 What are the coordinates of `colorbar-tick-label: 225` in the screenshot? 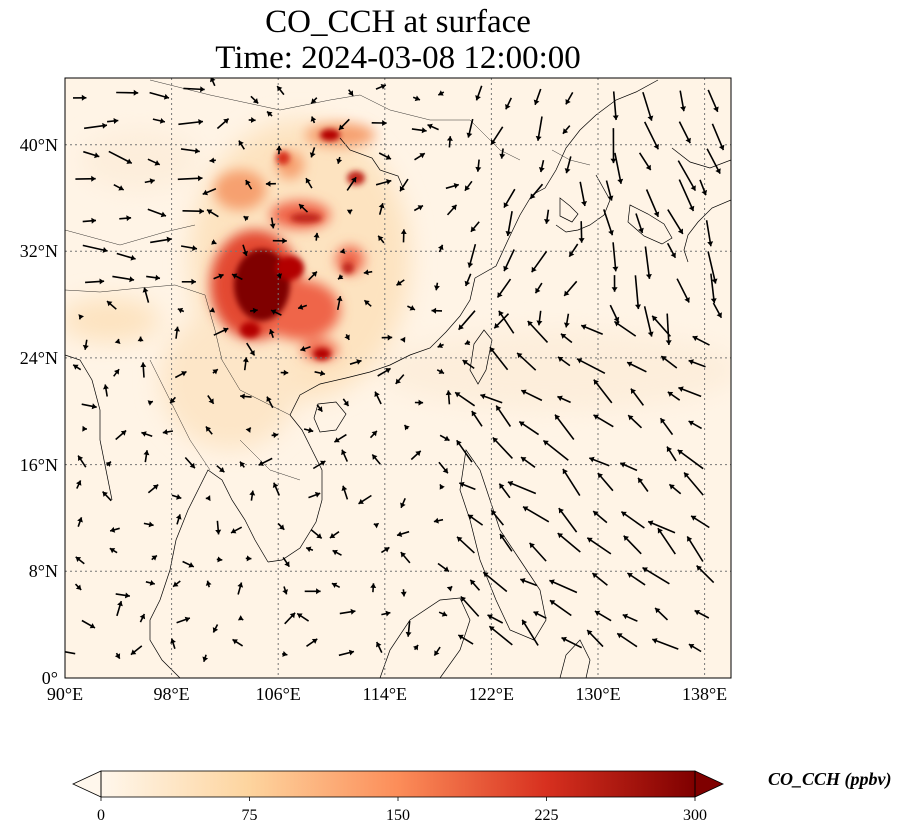 It's located at (547, 815).